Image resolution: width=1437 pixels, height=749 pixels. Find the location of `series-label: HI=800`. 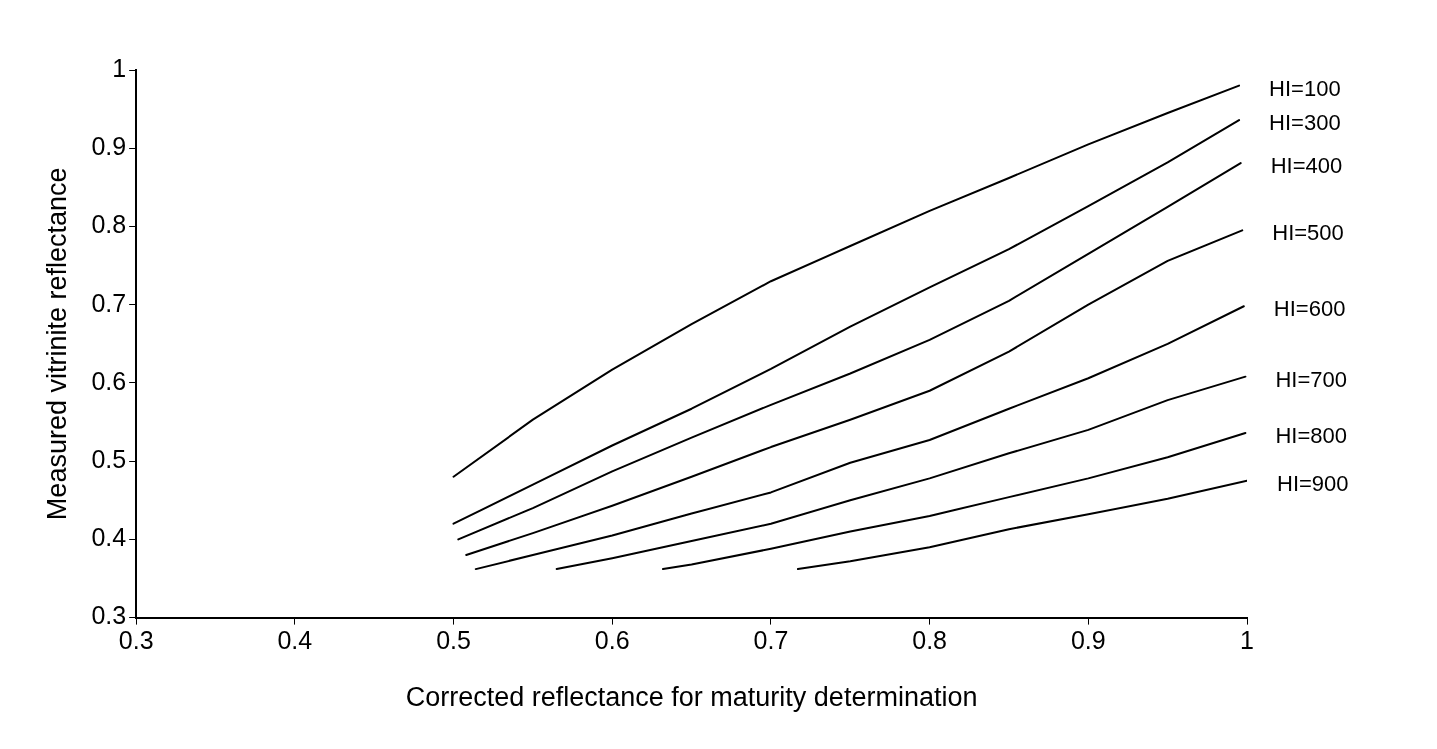

series-label: HI=800 is located at coordinates (1311, 436).